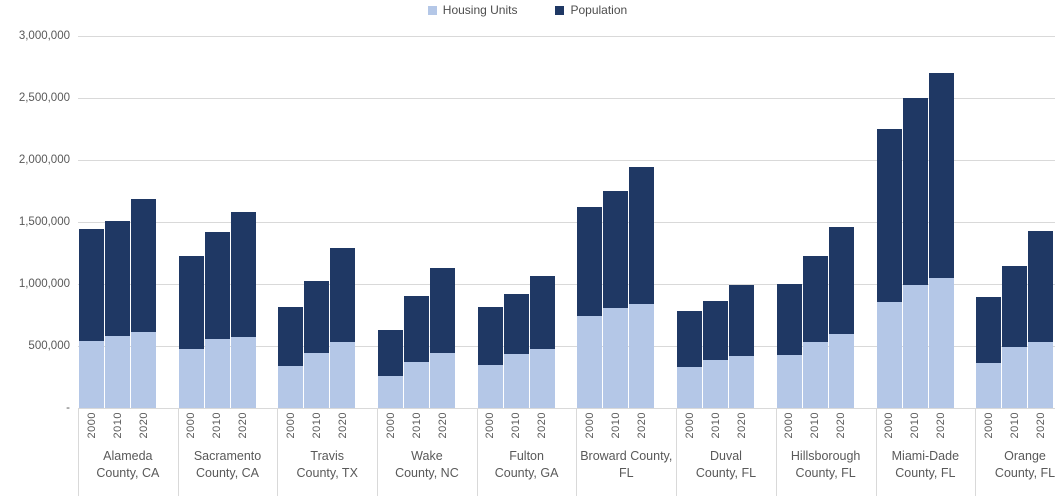 Image resolution: width=1055 pixels, height=499 pixels. Describe the element at coordinates (825, 464) in the screenshot. I see `county-label: Hillsborough County, FL` at that location.